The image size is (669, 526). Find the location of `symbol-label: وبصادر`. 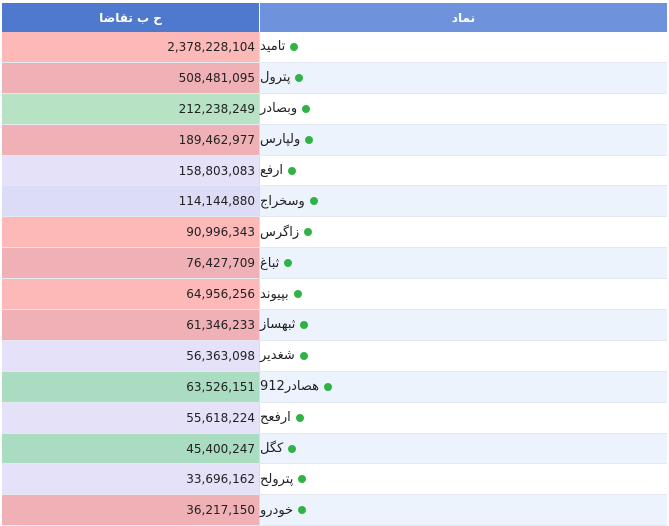

symbol-label: وبصادر is located at coordinates (279, 109).